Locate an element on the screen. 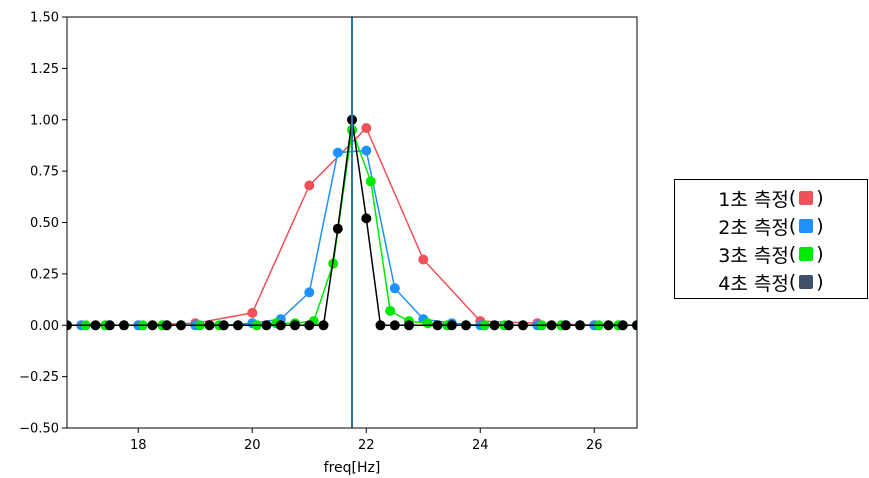  legend-entry-1: 1초 측정 ( ) is located at coordinates (771, 198).